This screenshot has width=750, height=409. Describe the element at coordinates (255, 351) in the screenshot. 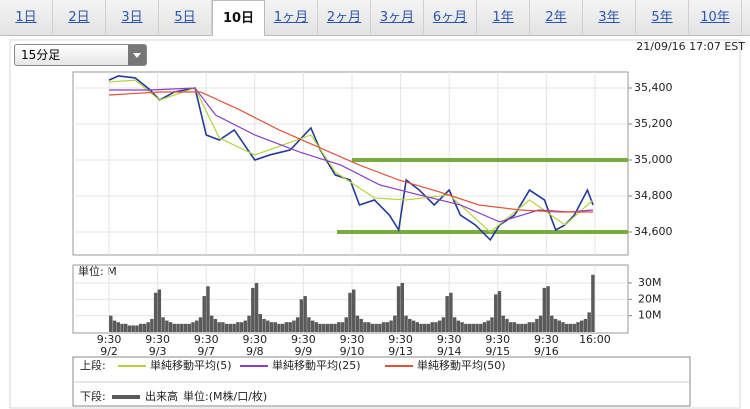

I see `x-tick-date: 9/8` at that location.